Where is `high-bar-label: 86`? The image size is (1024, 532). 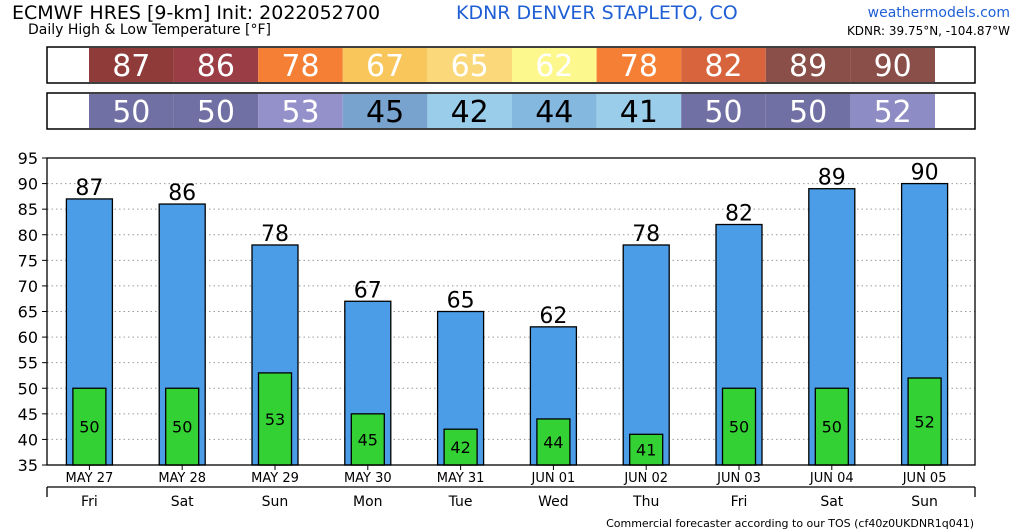 high-bar-label: 86 is located at coordinates (182, 193).